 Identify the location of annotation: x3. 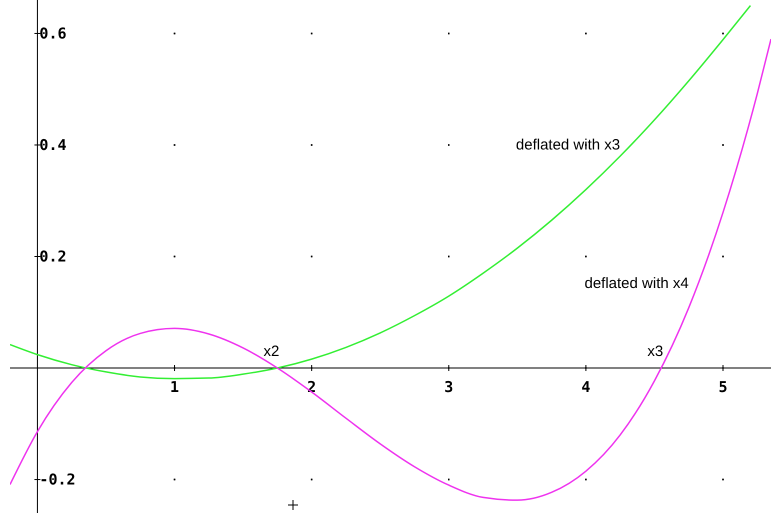
(655, 351).